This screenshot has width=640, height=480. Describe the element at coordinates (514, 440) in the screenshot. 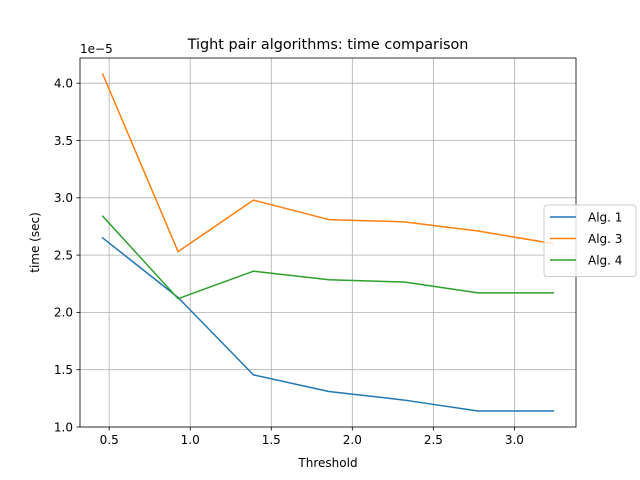

I see `x-tick-label: 3.0` at that location.